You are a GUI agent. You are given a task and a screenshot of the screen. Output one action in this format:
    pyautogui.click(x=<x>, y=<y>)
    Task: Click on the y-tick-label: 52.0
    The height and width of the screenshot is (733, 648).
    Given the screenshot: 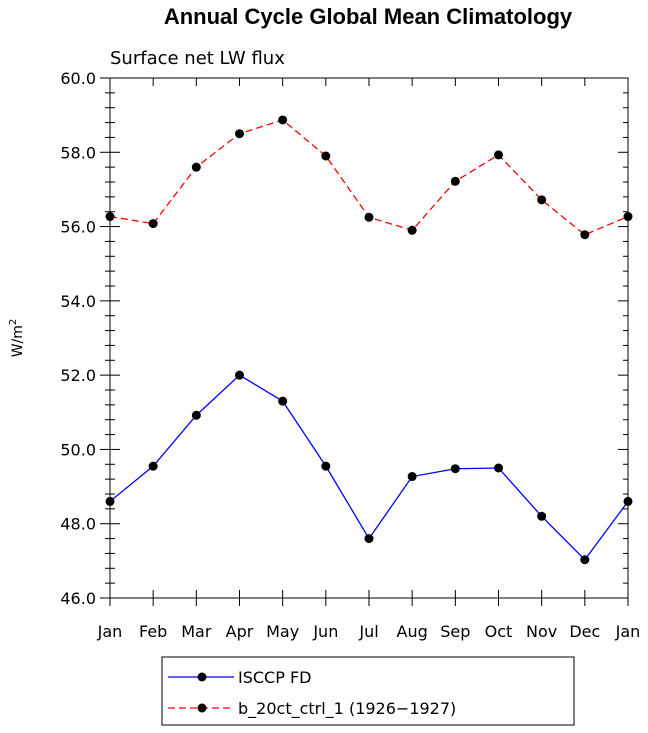 What is the action you would take?
    pyautogui.click(x=78, y=375)
    